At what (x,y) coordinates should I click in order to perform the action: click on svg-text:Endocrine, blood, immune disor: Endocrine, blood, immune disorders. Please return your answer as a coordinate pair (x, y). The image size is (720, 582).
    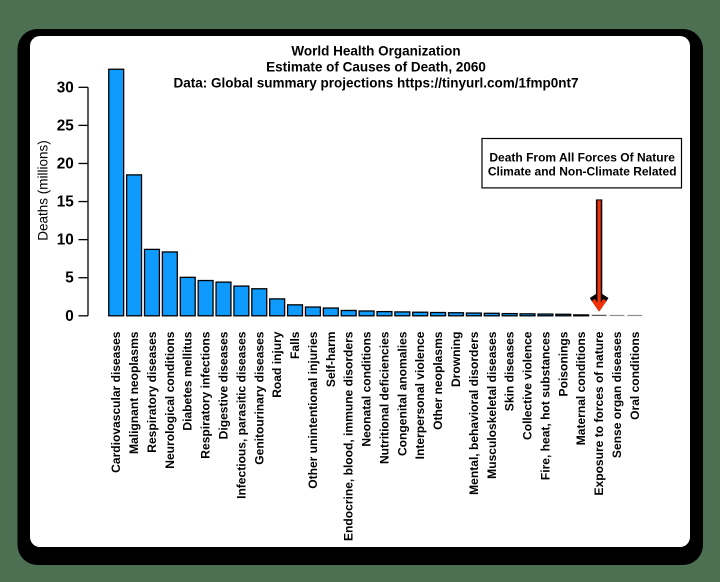
    Looking at the image, I should click on (349, 436).